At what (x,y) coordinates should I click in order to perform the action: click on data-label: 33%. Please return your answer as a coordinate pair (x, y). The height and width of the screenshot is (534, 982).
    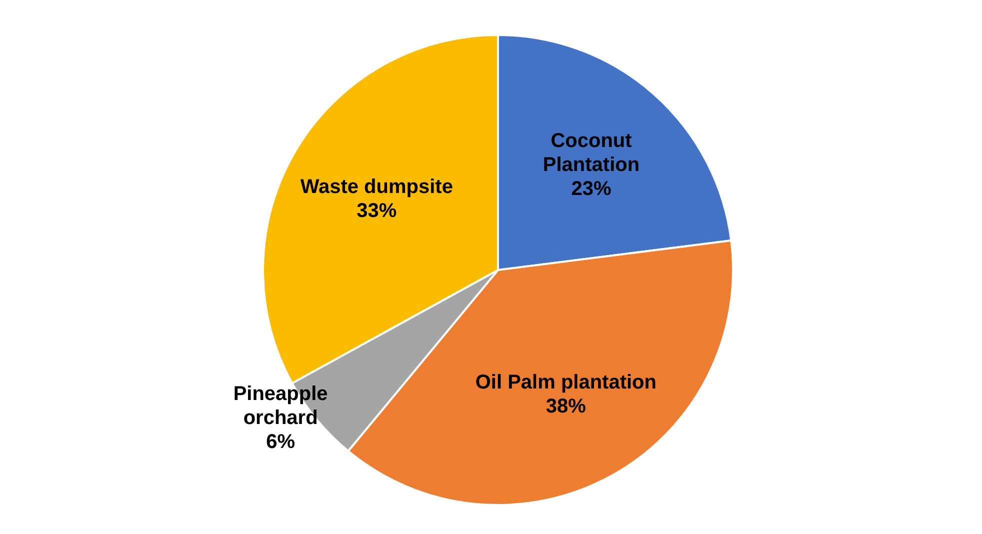
    Looking at the image, I should click on (376, 211).